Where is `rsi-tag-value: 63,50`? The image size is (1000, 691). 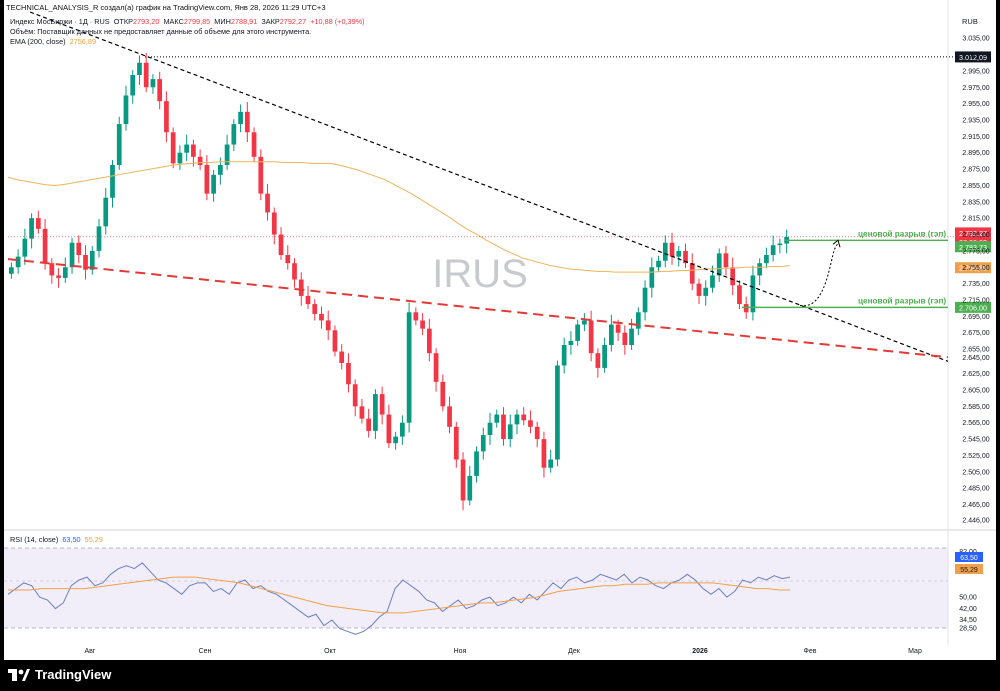 rsi-tag-value: 63,50 is located at coordinates (969, 558).